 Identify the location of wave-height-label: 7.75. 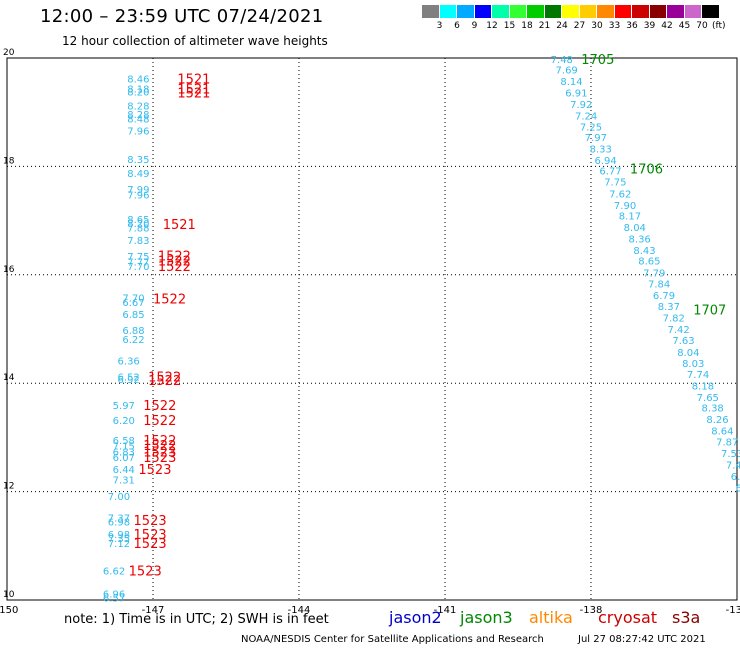
(615, 183).